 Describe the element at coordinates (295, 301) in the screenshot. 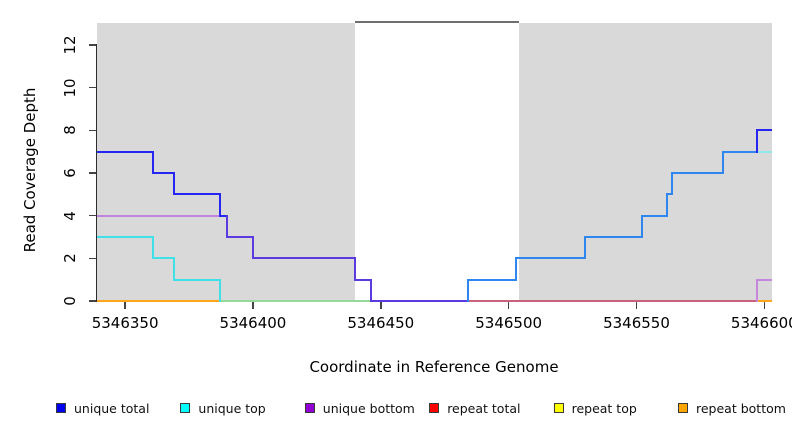

I see `path-overlap-zero-green-segment` at that location.